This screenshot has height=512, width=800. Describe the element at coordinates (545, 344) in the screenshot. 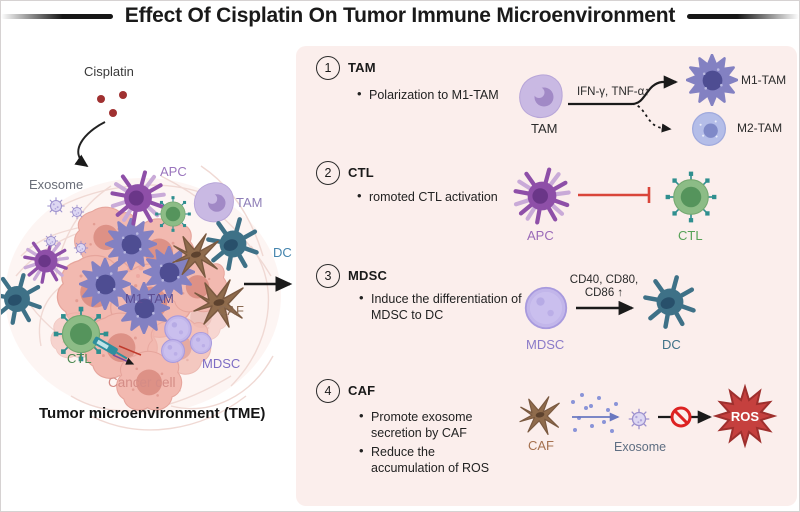

I see `row3-source-label: MDSC` at that location.